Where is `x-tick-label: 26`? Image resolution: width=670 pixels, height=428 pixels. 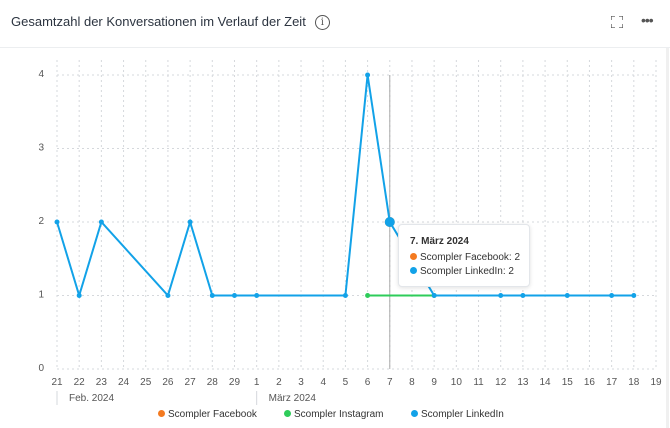
x-tick-label: 26 is located at coordinates (168, 382).